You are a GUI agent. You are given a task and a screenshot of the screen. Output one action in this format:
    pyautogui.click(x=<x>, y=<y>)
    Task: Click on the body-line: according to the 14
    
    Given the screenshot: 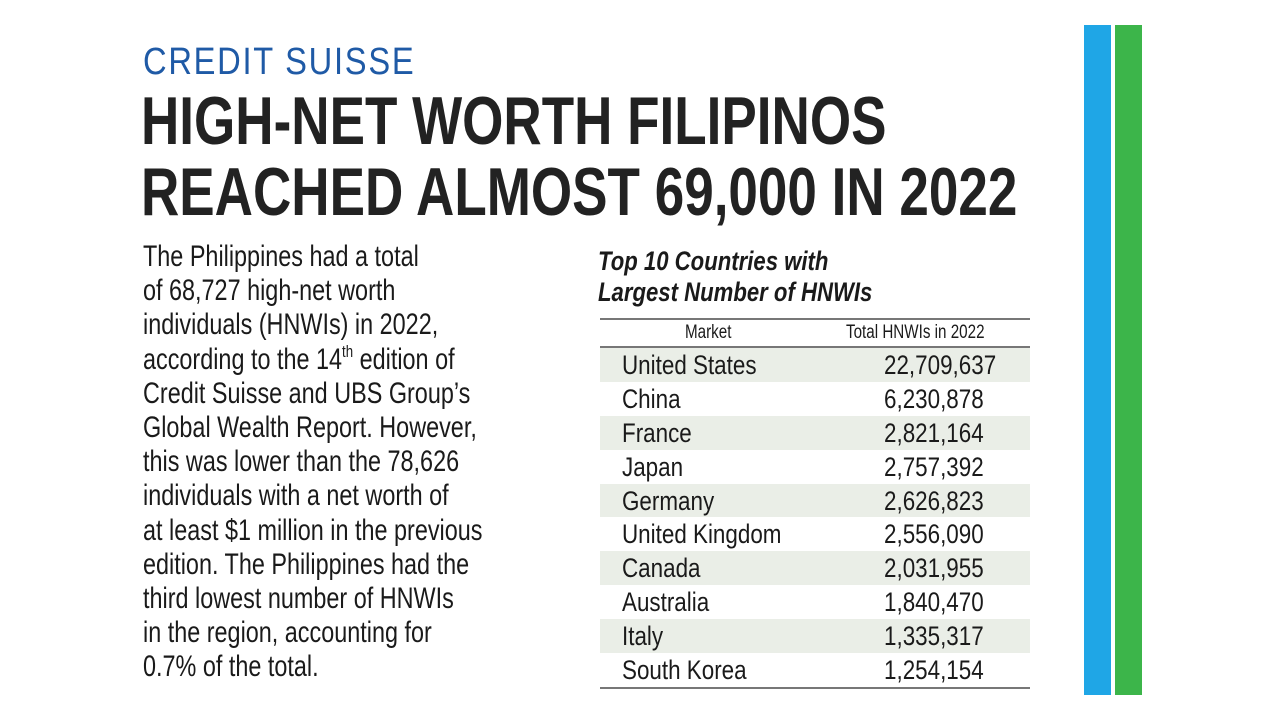 What is the action you would take?
    pyautogui.click(x=243, y=359)
    